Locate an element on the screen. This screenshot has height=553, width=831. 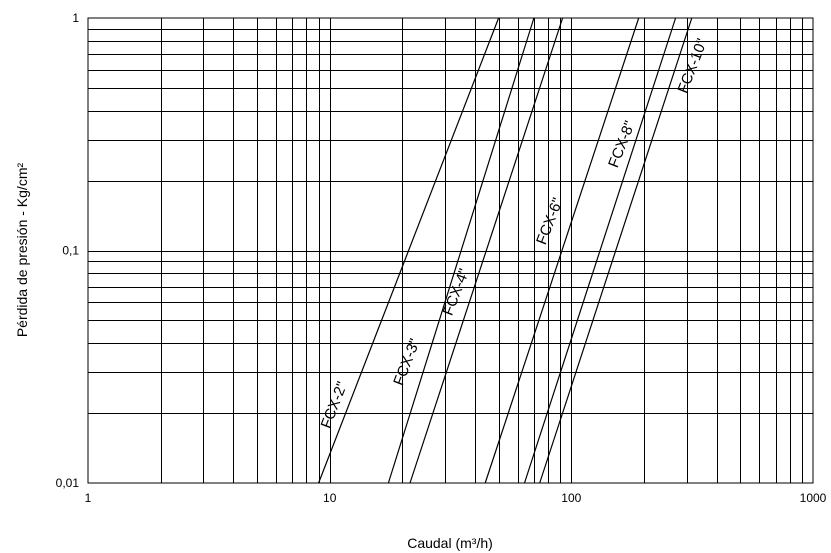
y-tick-labels: 0,01 0,1 1 is located at coordinates (68, 250).